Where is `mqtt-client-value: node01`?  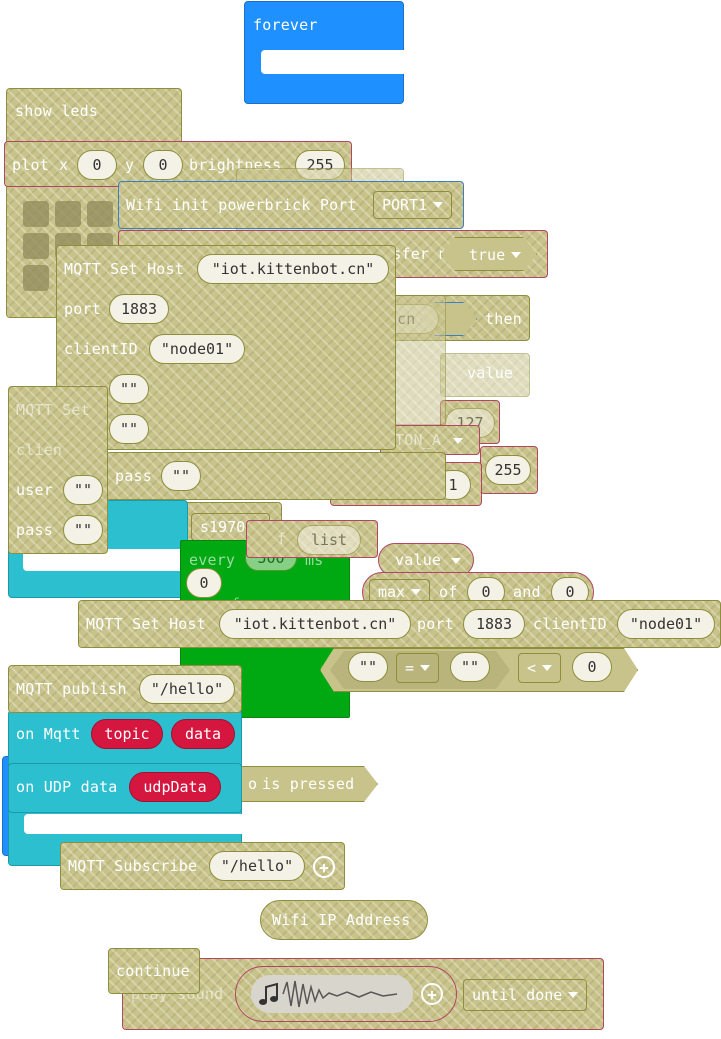
mqtt-client-value: node01 is located at coordinates (197, 349).